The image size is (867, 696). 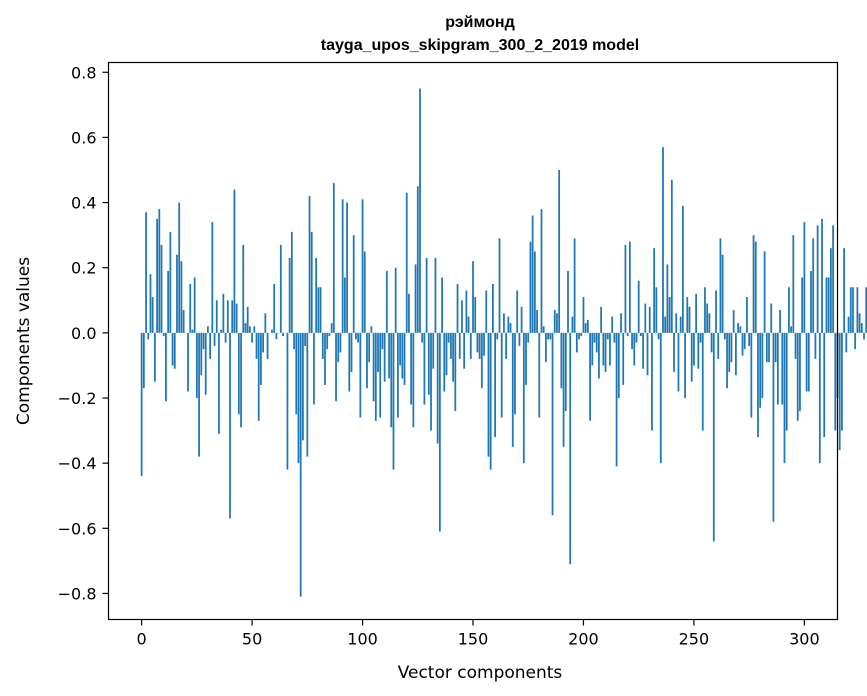 I want to click on y-tick-label: 0.2, so click(x=83, y=268).